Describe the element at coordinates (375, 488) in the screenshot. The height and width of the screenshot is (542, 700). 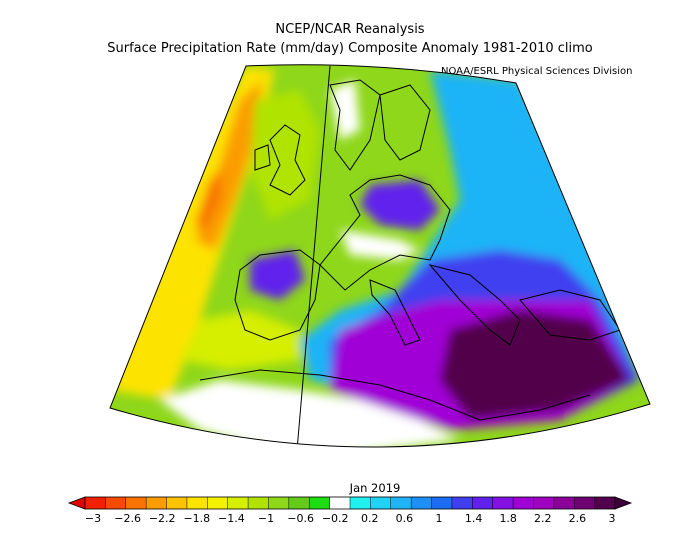
I see `period-label: Jan 2019` at that location.